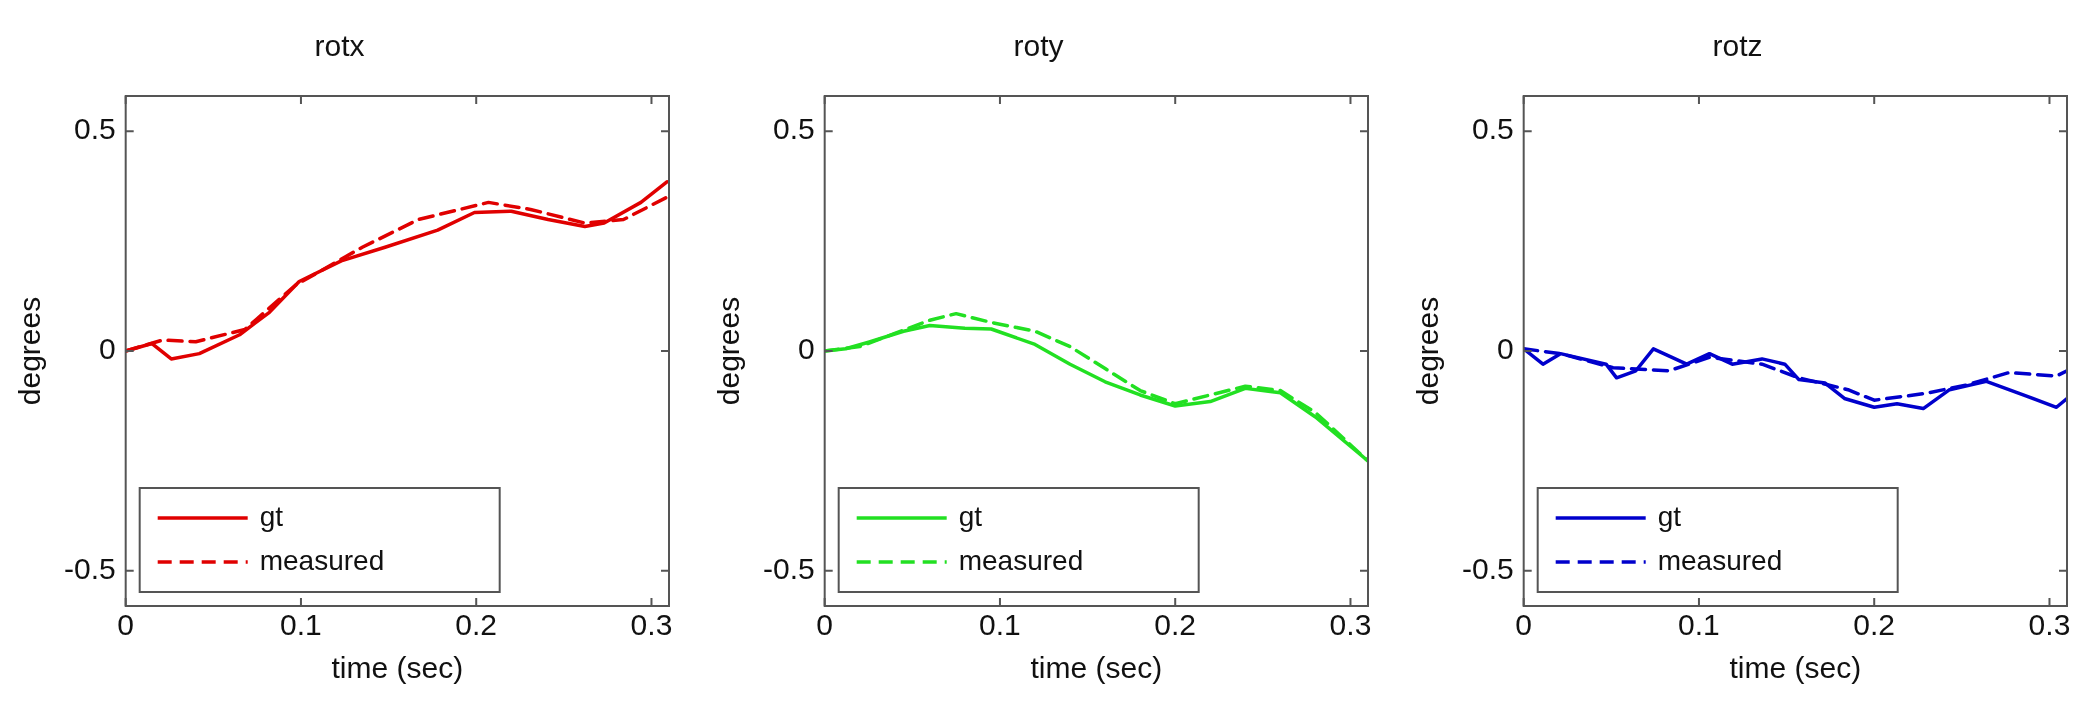  What do you see at coordinates (1038, 46) in the screenshot?
I see `chart-title: roty` at bounding box center [1038, 46].